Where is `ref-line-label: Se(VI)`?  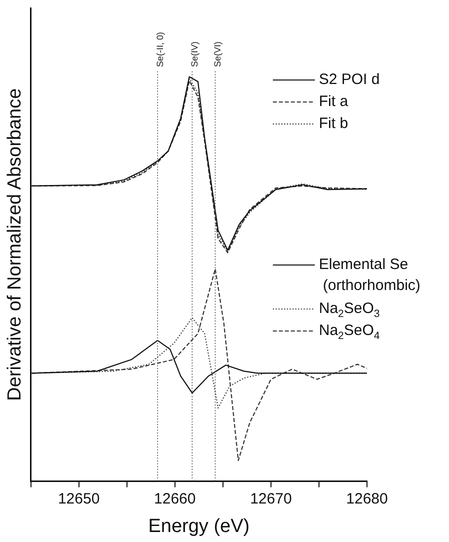 ref-line-label: Se(VI) is located at coordinates (217, 54).